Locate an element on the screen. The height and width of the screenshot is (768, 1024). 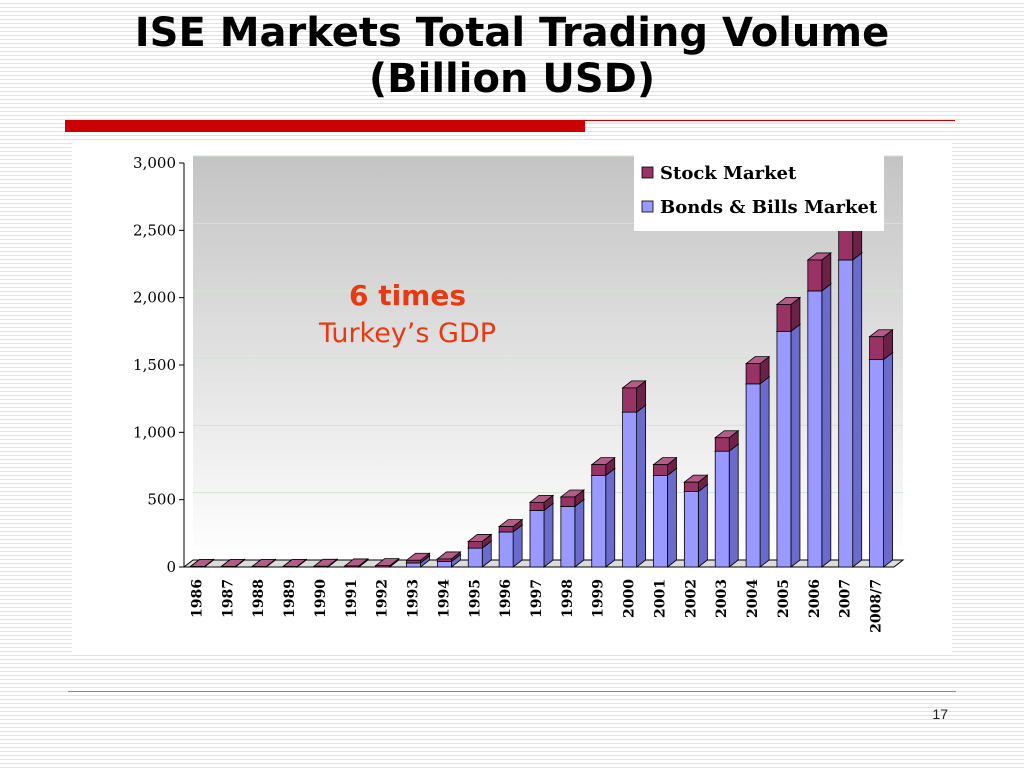
title-underline-red is located at coordinates (325, 126).